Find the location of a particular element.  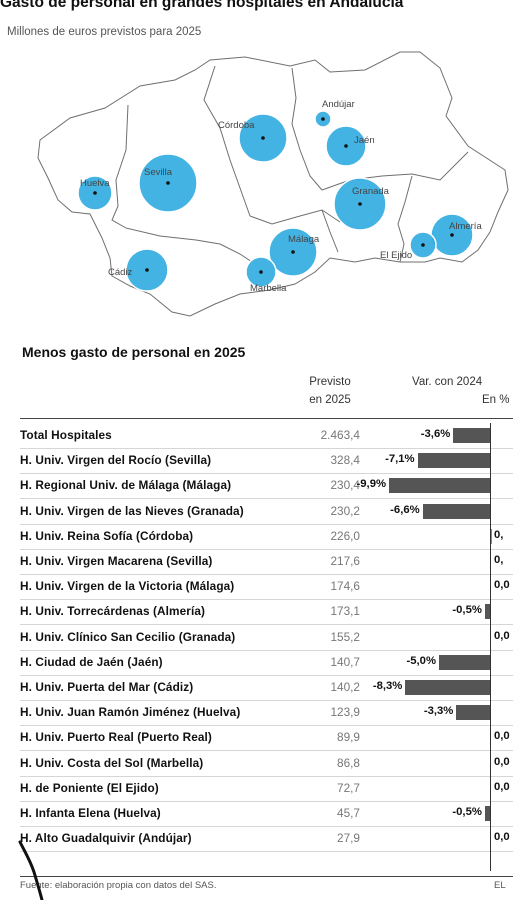

city-dot-cadiz is located at coordinates (147, 270).